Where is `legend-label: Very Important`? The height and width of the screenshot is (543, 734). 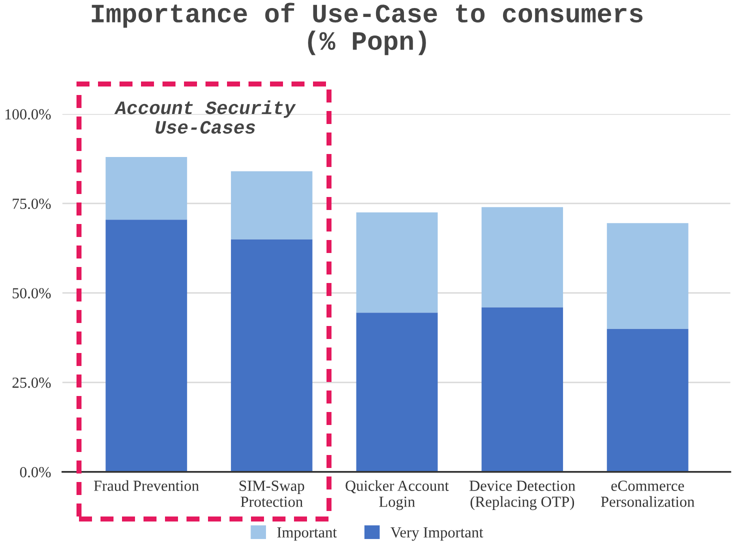 legend-label: Very Important is located at coordinates (437, 534).